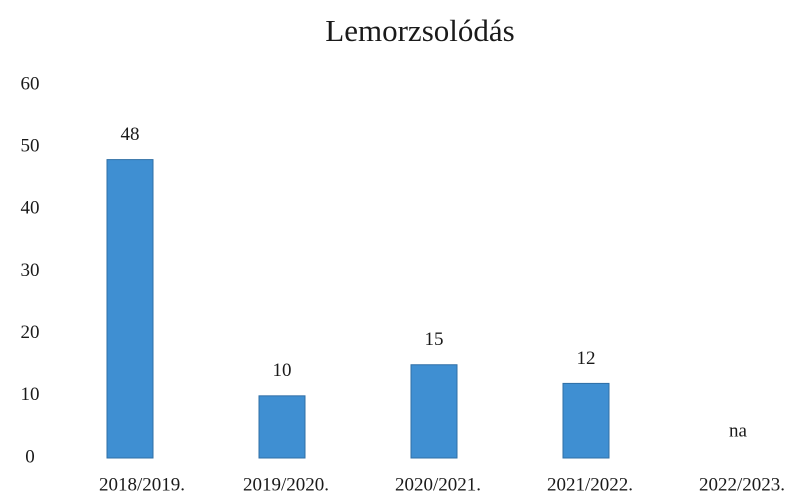 Image resolution: width=795 pixels, height=497 pixels. I want to click on y-tick-label: 50, so click(30, 146).